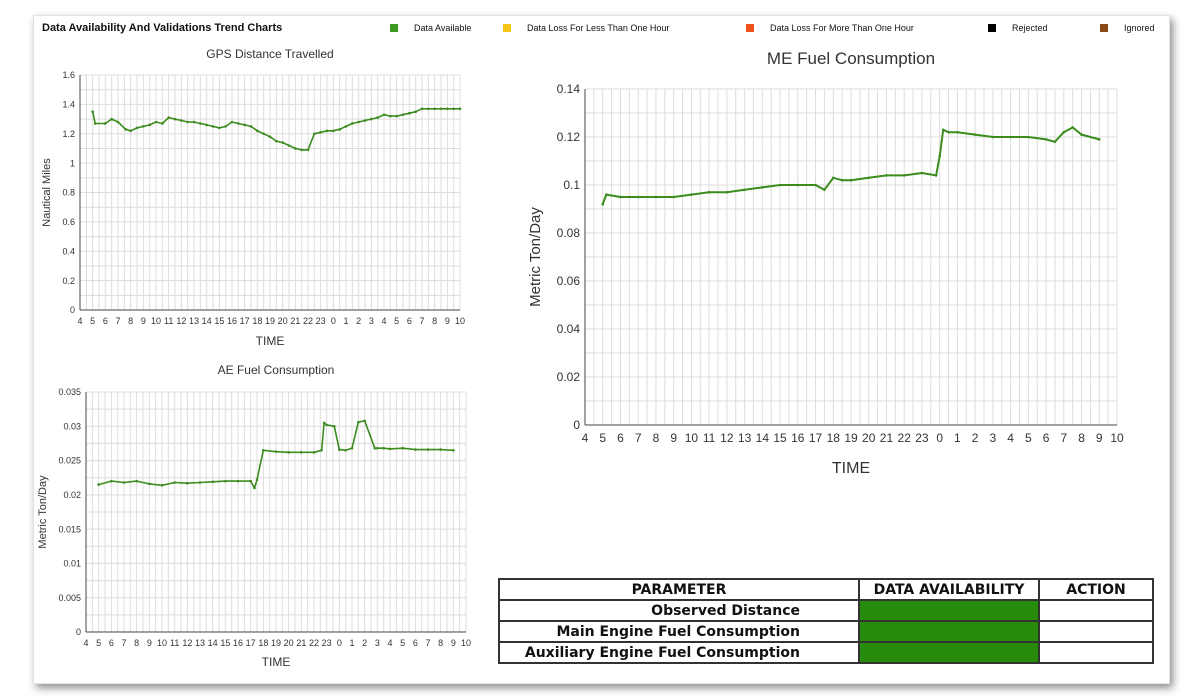  What do you see at coordinates (830, 28) in the screenshot?
I see `legend-item-data-loss-long: Data Loss For More Than One Hour` at bounding box center [830, 28].